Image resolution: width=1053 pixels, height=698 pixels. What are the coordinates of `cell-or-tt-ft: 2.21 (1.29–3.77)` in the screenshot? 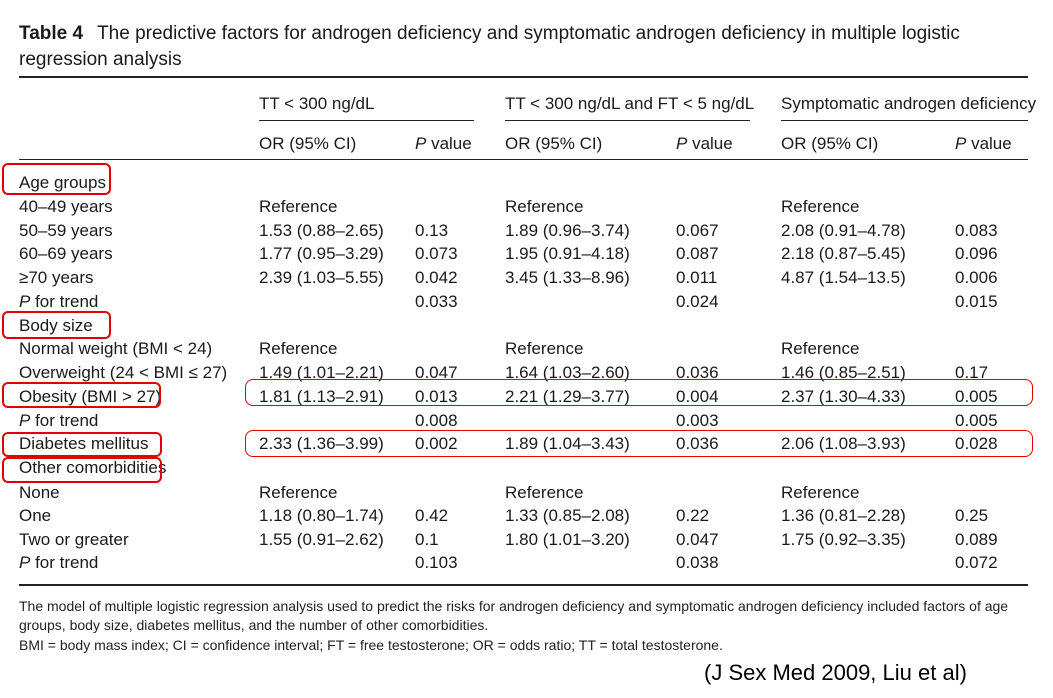 It's located at (567, 396).